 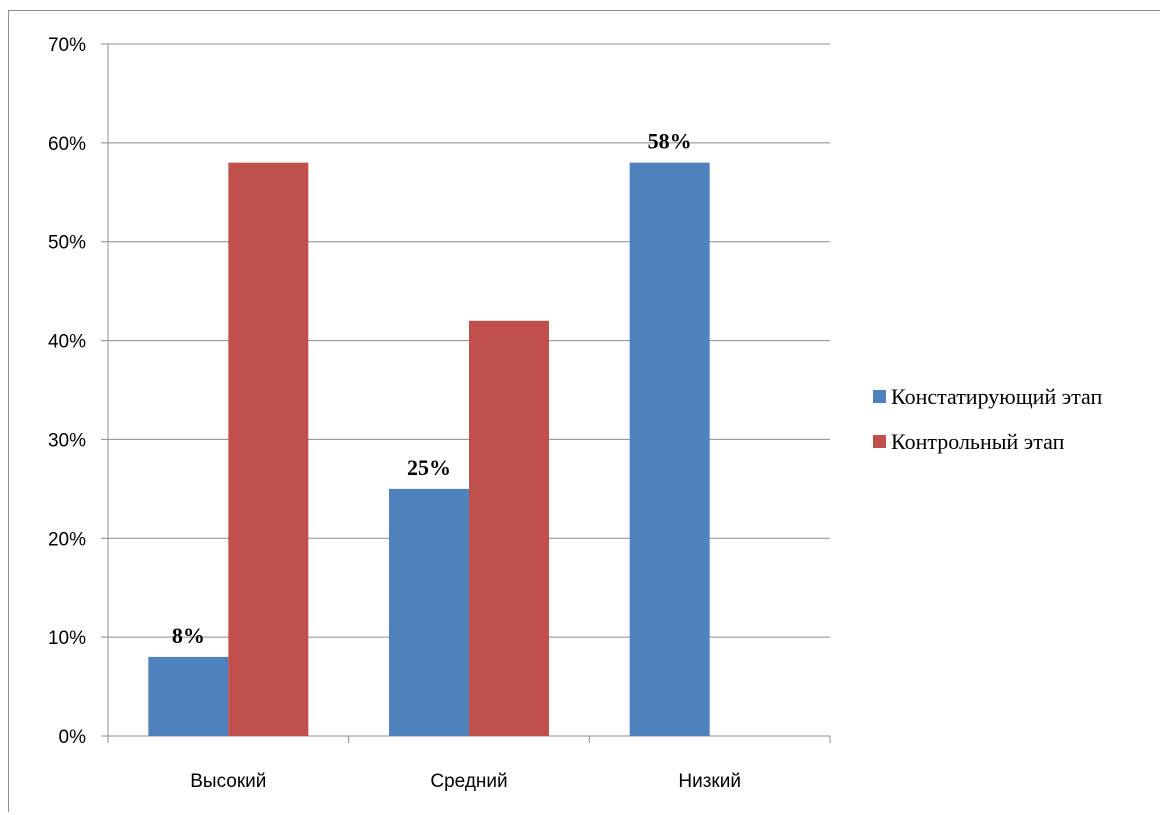 I want to click on data-label: 8%, so click(x=188, y=635).